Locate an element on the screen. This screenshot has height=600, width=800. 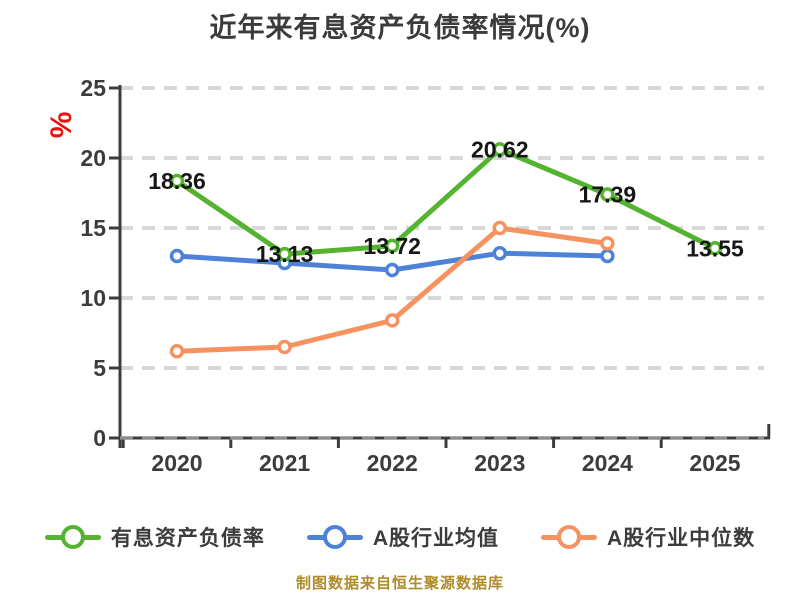
svg-text: 0 is located at coordinates (99, 438).